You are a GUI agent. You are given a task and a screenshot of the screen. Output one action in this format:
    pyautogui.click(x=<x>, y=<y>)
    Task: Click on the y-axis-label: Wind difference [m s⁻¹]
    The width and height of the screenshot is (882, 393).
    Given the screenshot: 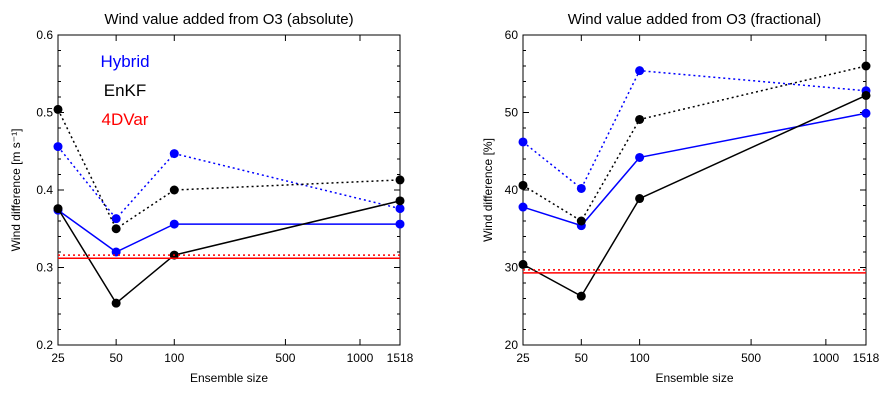 What is the action you would take?
    pyautogui.click(x=16, y=190)
    